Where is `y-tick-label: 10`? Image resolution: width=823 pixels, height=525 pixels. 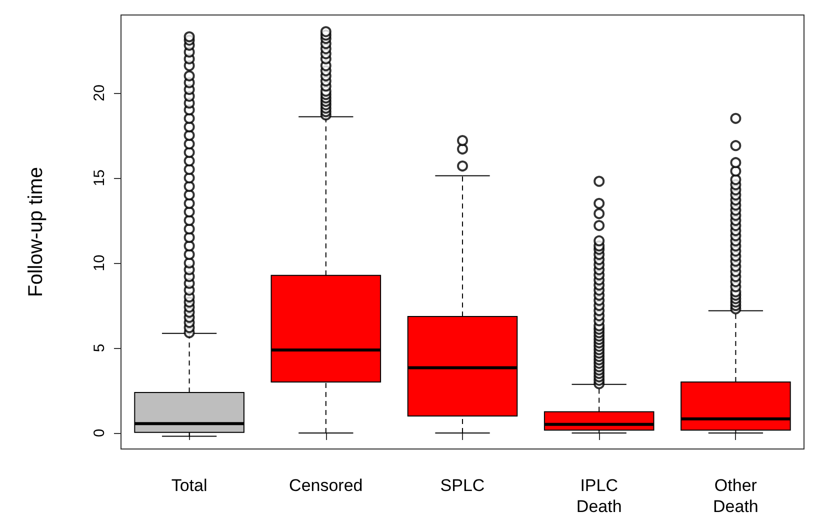
y-tick-label: 10 is located at coordinates (99, 263).